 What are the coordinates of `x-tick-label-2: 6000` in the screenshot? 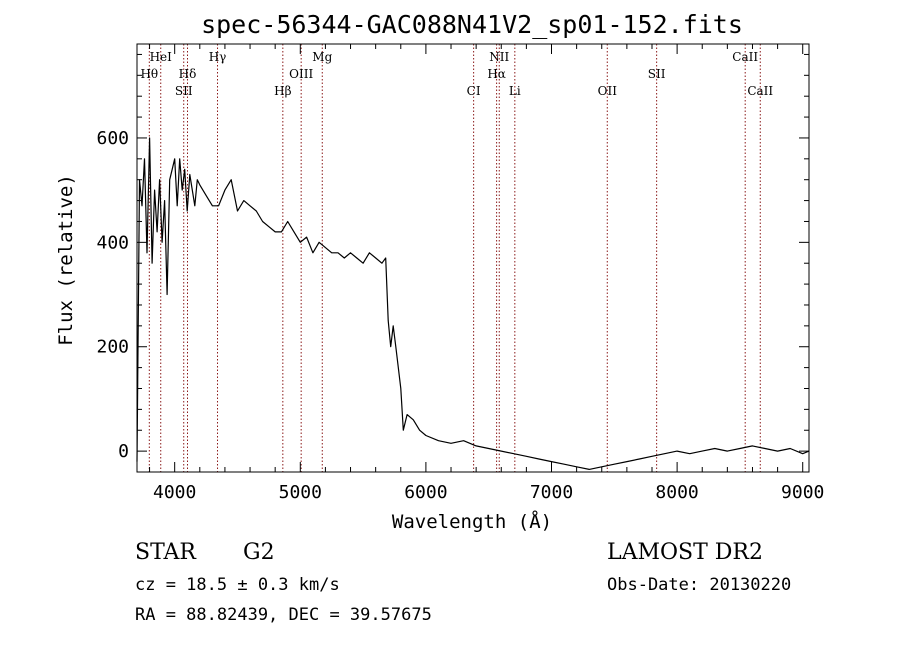 It's located at (425, 492).